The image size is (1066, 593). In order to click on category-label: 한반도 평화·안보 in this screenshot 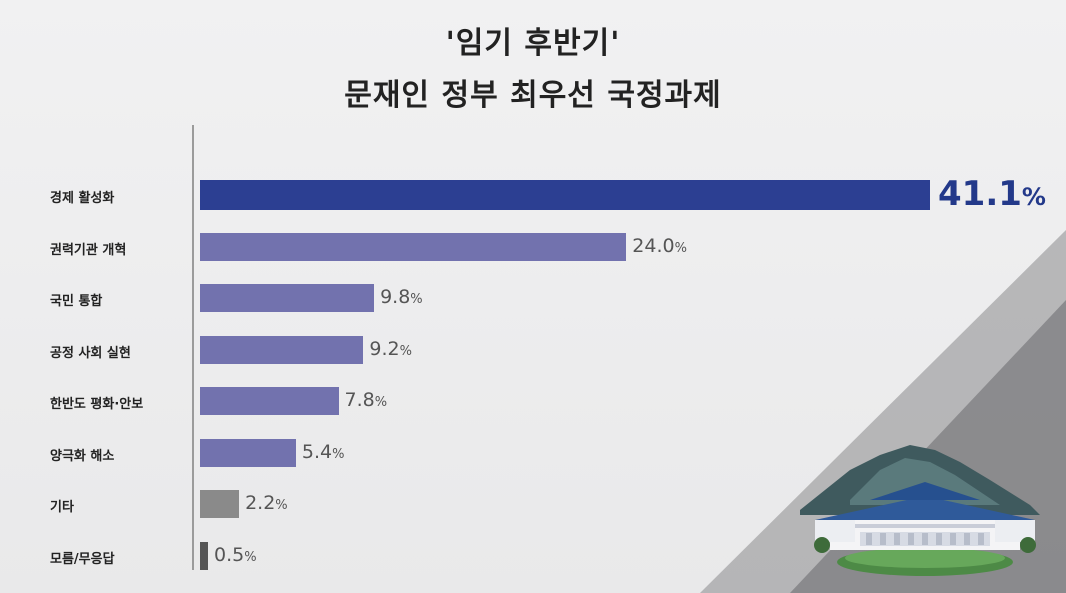, I will do `click(97, 404)`.